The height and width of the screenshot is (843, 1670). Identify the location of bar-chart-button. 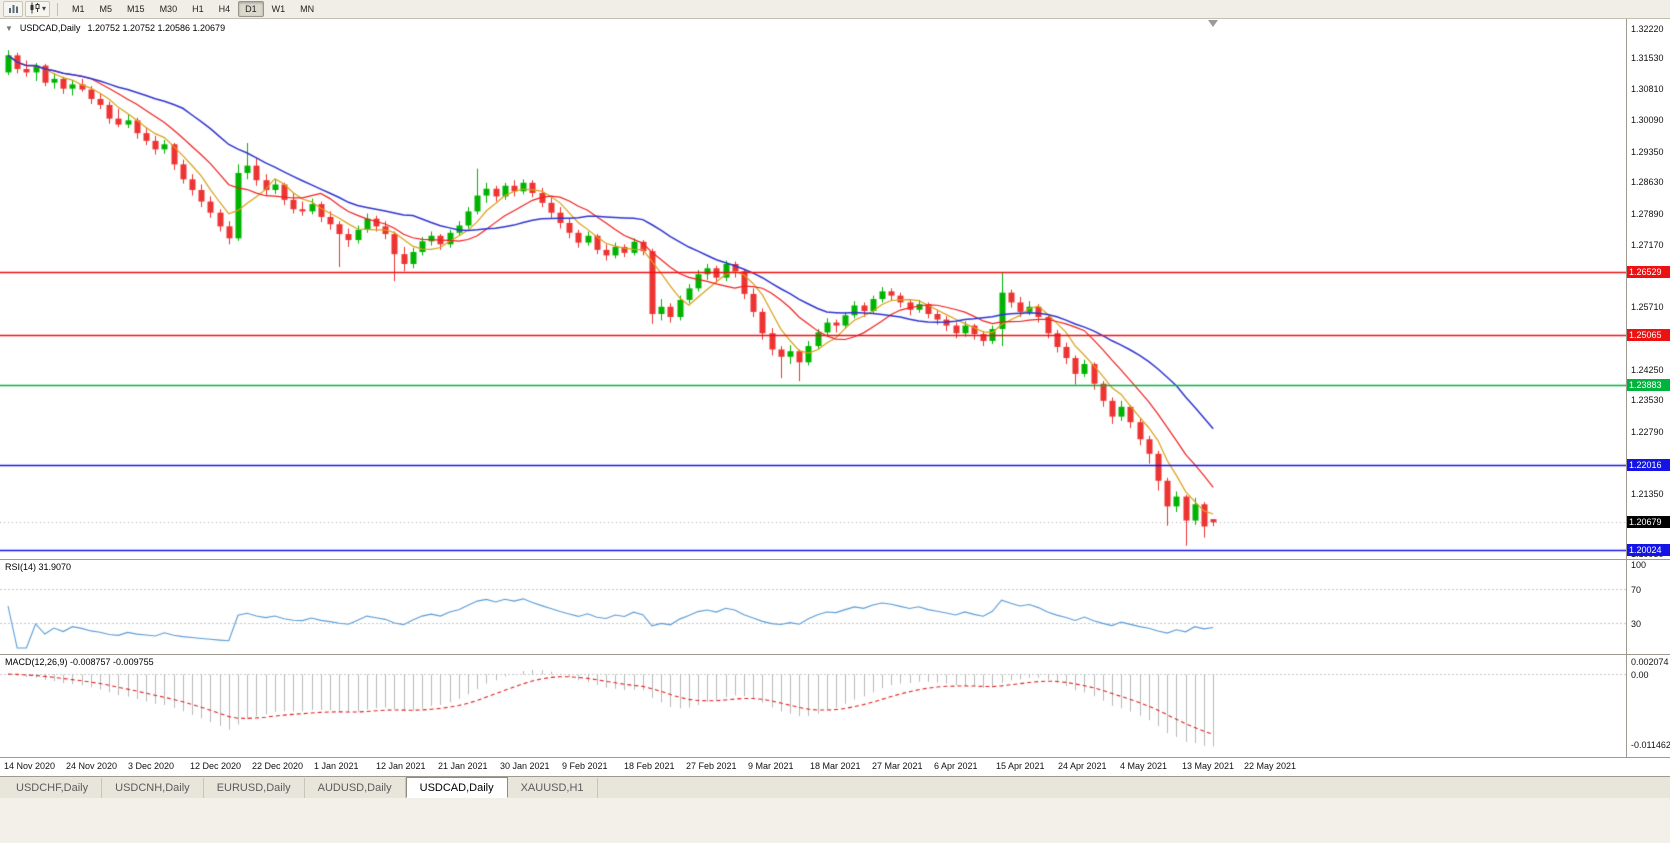
(13, 9).